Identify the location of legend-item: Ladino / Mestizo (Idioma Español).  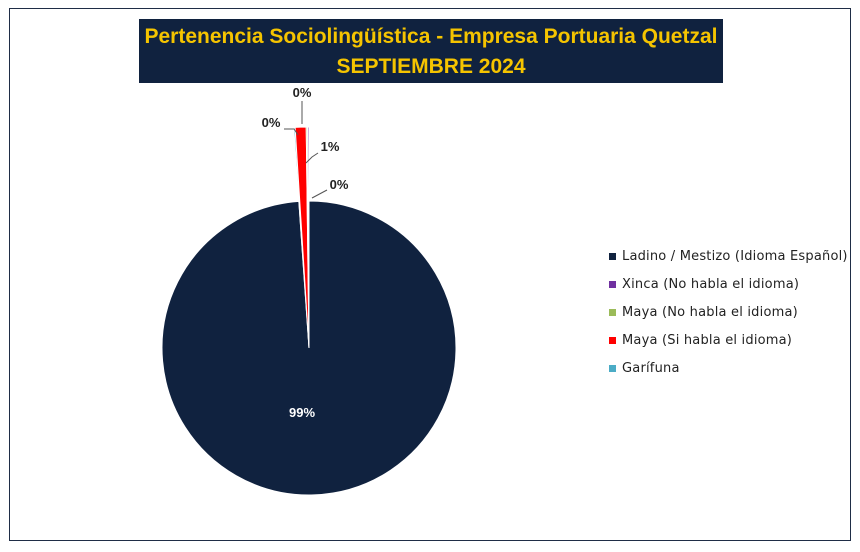
(729, 261).